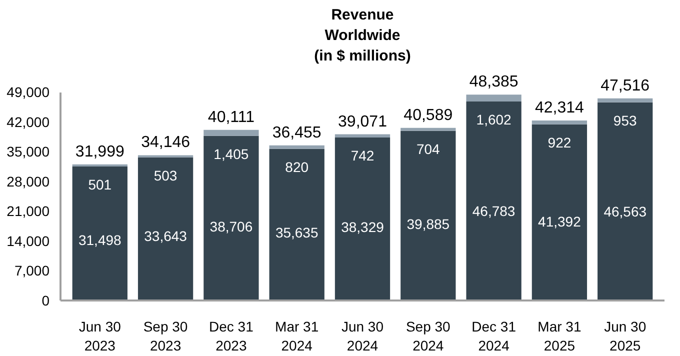  I want to click on data-label: 503, so click(166, 175).